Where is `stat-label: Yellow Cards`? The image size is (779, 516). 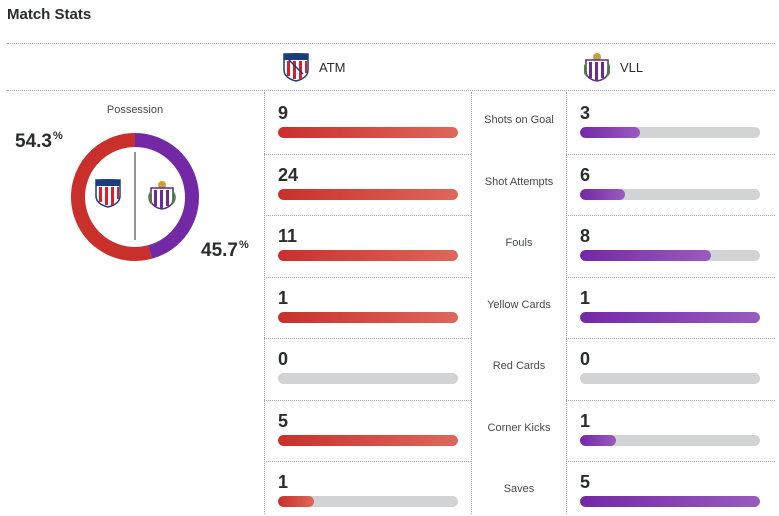
stat-label: Yellow Cards is located at coordinates (519, 304).